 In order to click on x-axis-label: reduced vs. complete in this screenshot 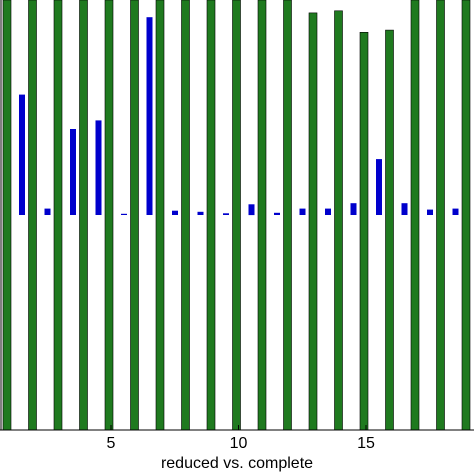, I will do `click(237, 463)`.